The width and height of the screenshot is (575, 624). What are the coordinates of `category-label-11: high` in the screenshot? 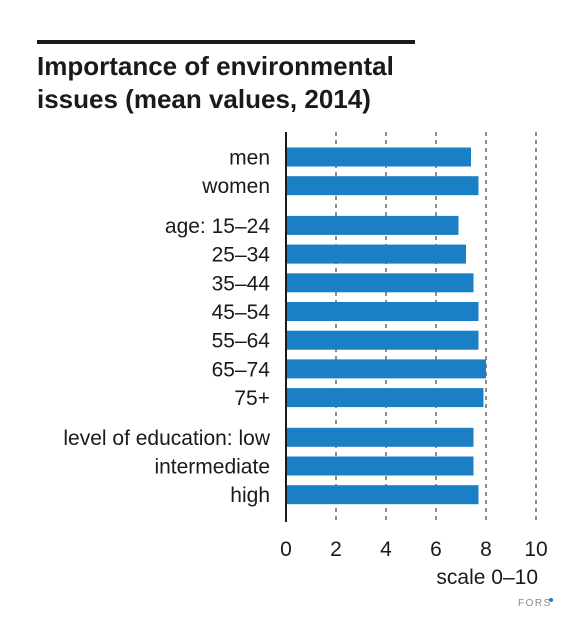 It's located at (250, 495).